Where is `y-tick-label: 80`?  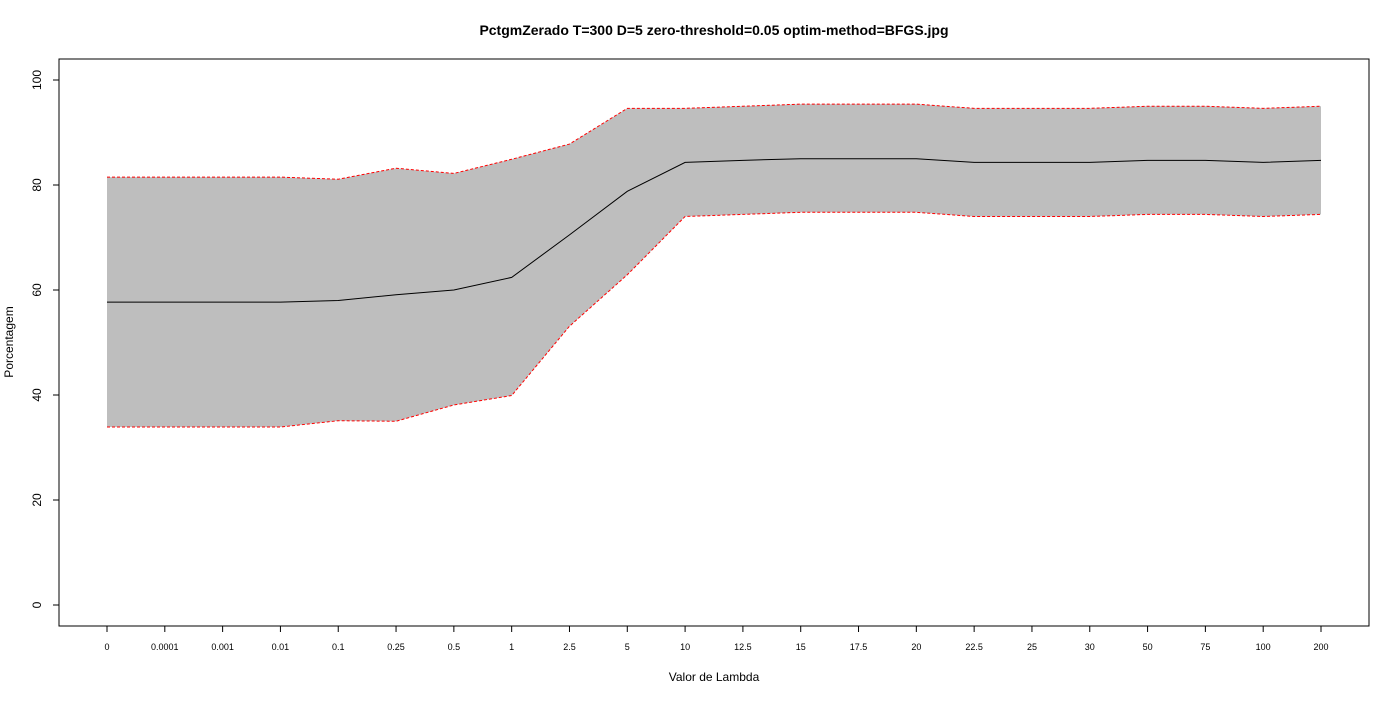
y-tick-label: 80 is located at coordinates (37, 185).